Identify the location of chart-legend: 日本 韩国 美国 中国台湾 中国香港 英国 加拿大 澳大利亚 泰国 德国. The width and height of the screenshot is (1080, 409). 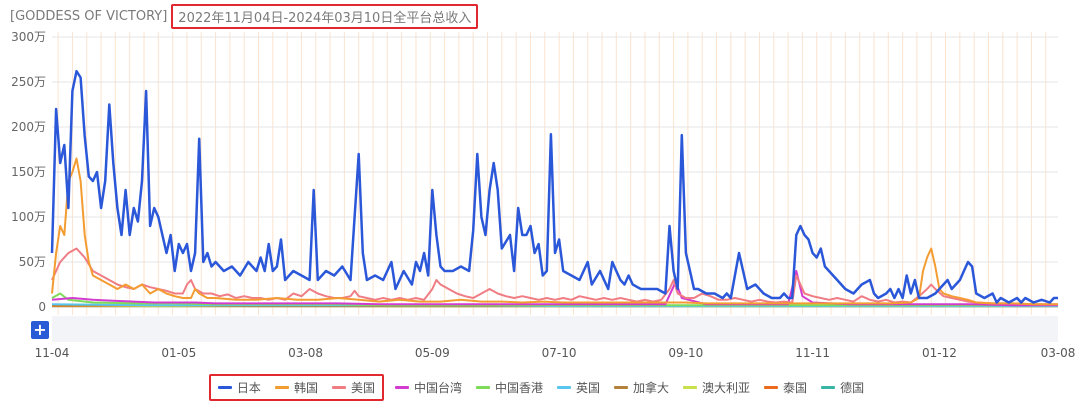
(540, 387).